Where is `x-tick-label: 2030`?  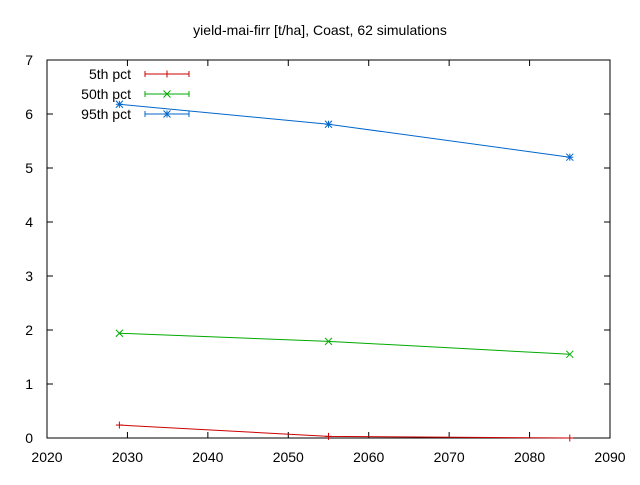 x-tick-label: 2030 is located at coordinates (127, 457).